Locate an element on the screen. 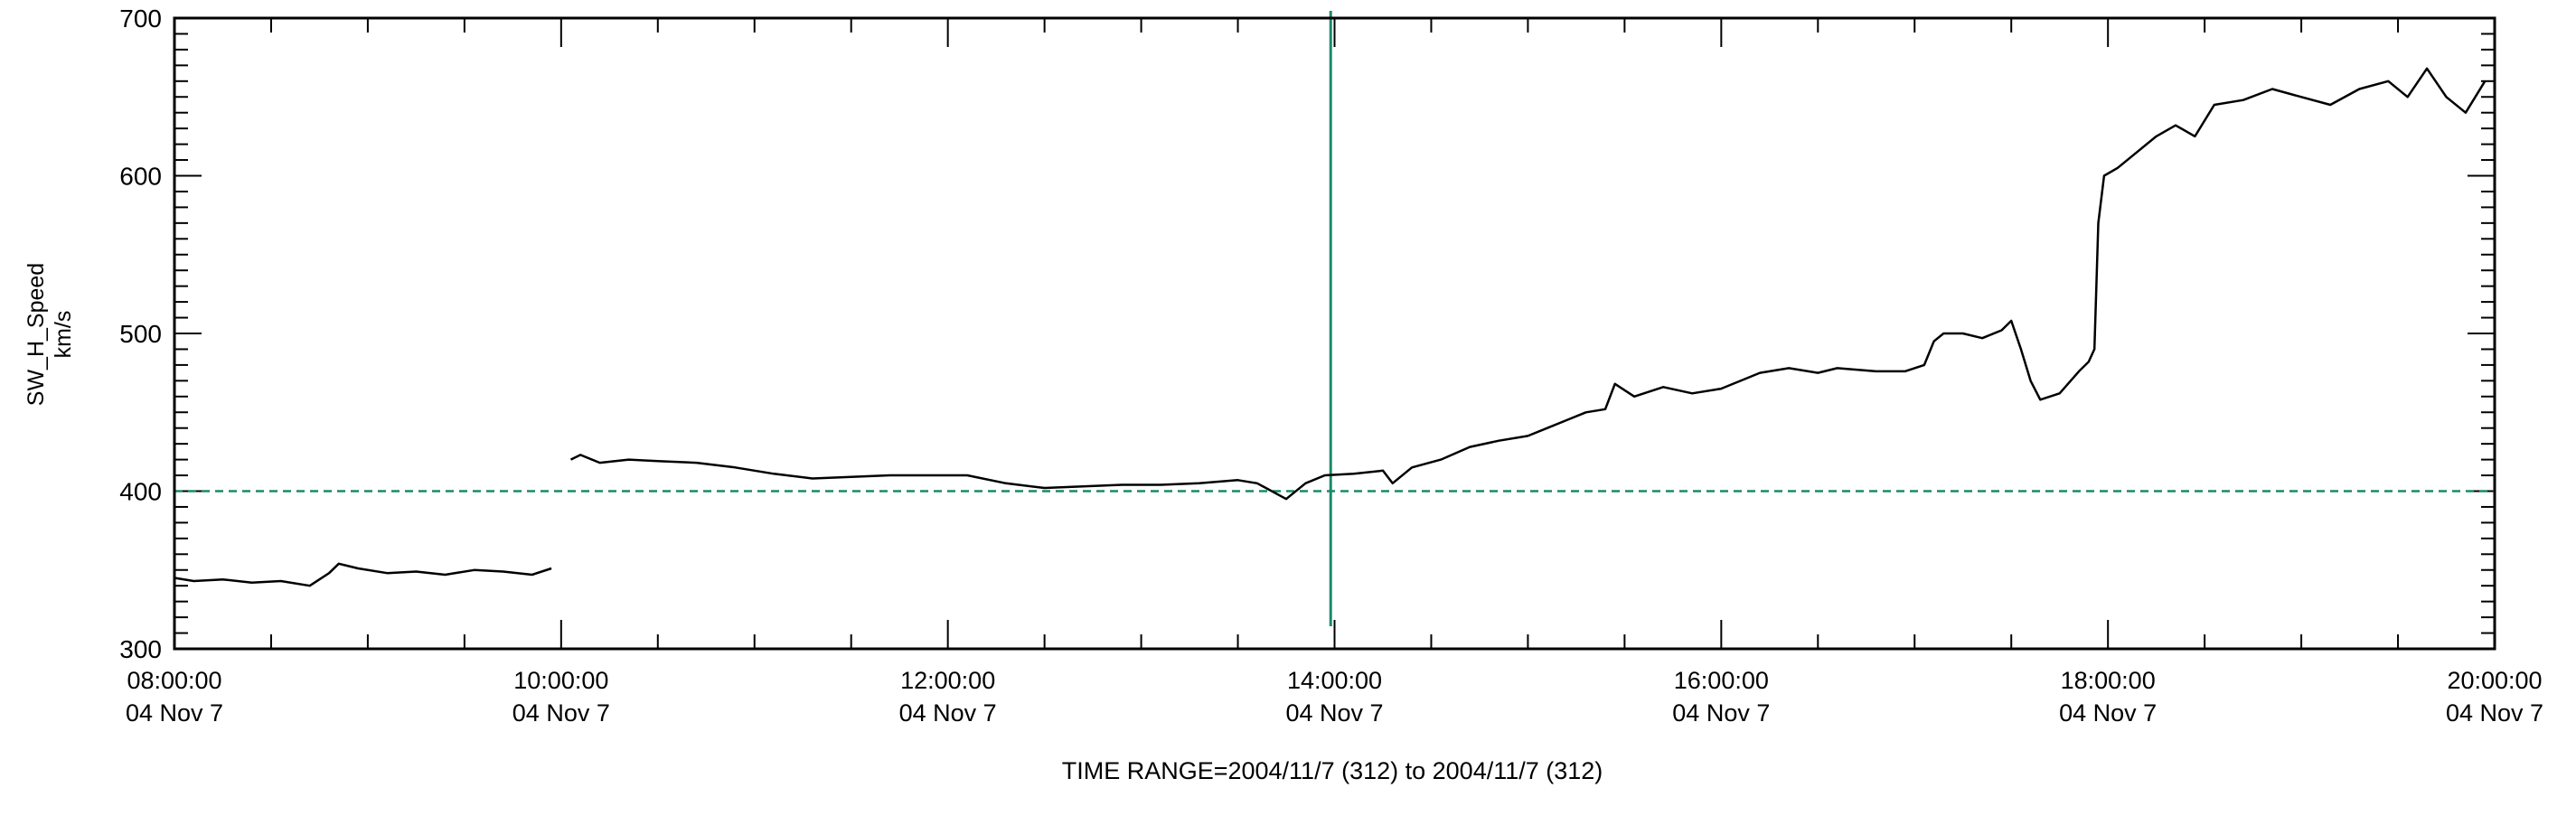 This screenshot has width=2576, height=816. series-line-segment is located at coordinates (363, 574).